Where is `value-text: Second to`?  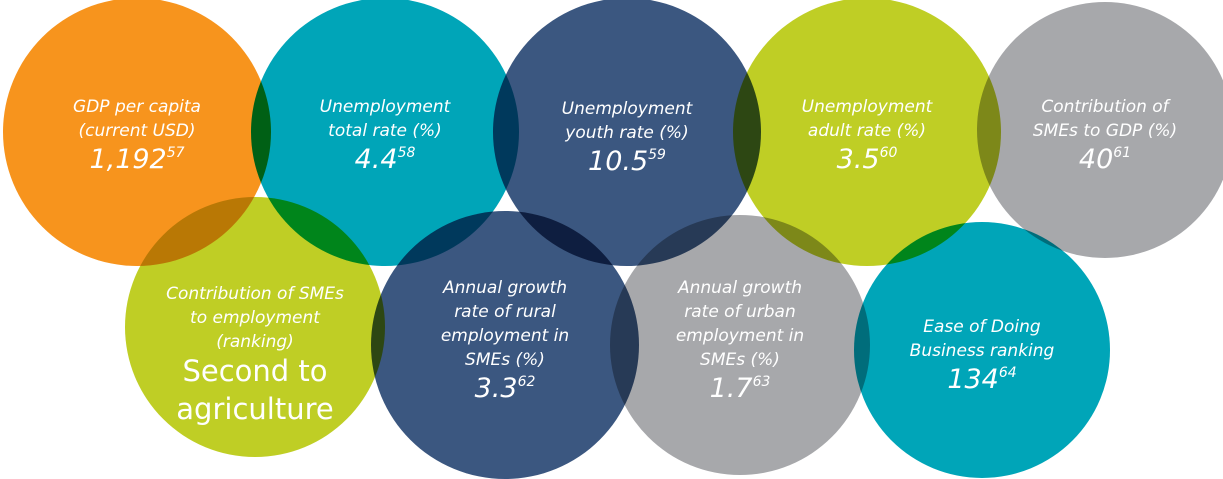 value-text: Second to is located at coordinates (254, 371).